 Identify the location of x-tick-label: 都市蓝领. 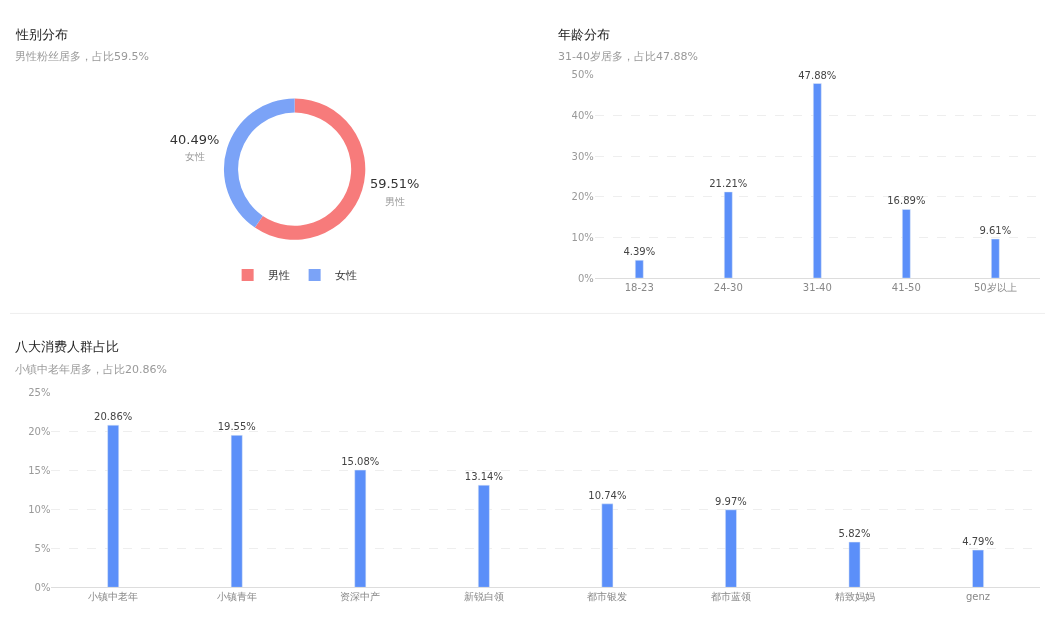
(730, 597).